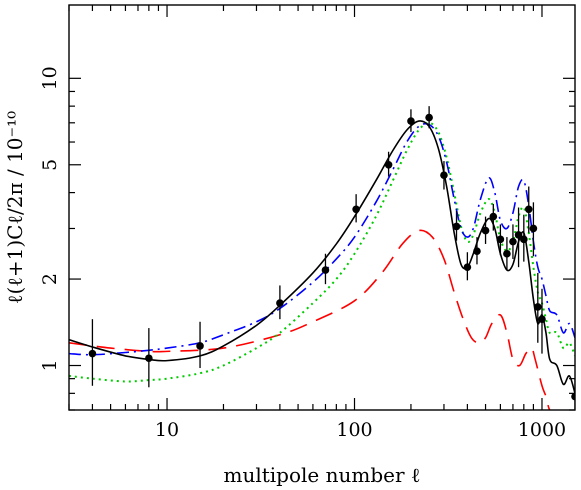 This screenshot has width=581, height=490. I want to click on y-tick-label: 5, so click(50, 165).